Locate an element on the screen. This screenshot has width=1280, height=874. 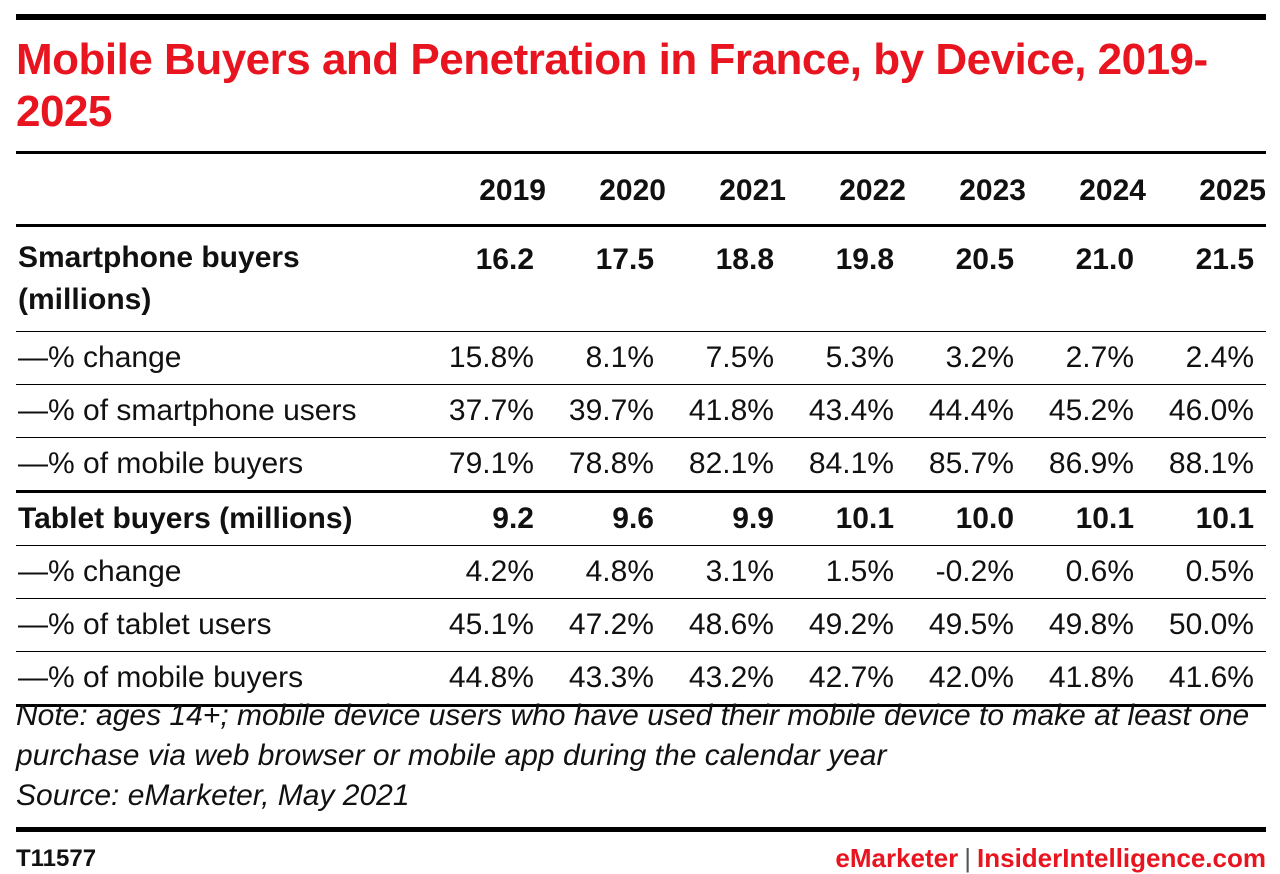
value-cell: 86.9% is located at coordinates (1086, 464).